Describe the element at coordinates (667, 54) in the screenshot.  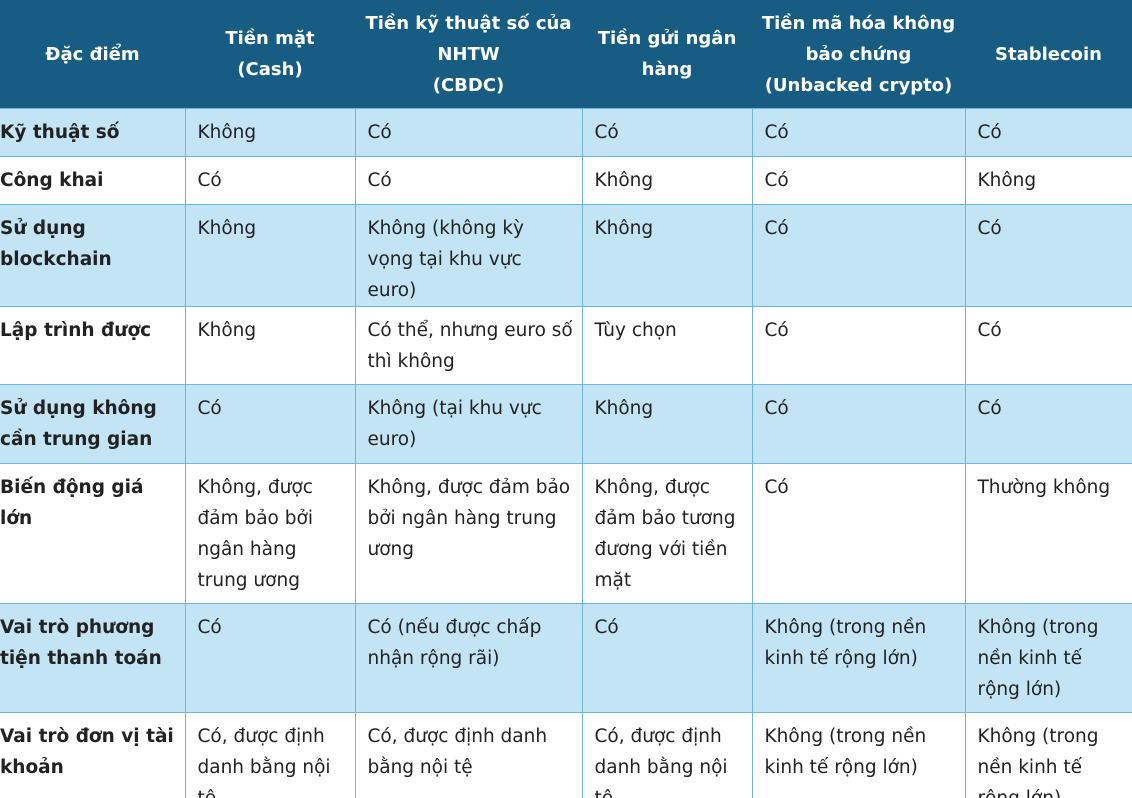
I see `header-cell: Tiền gửi ngân hàng` at that location.